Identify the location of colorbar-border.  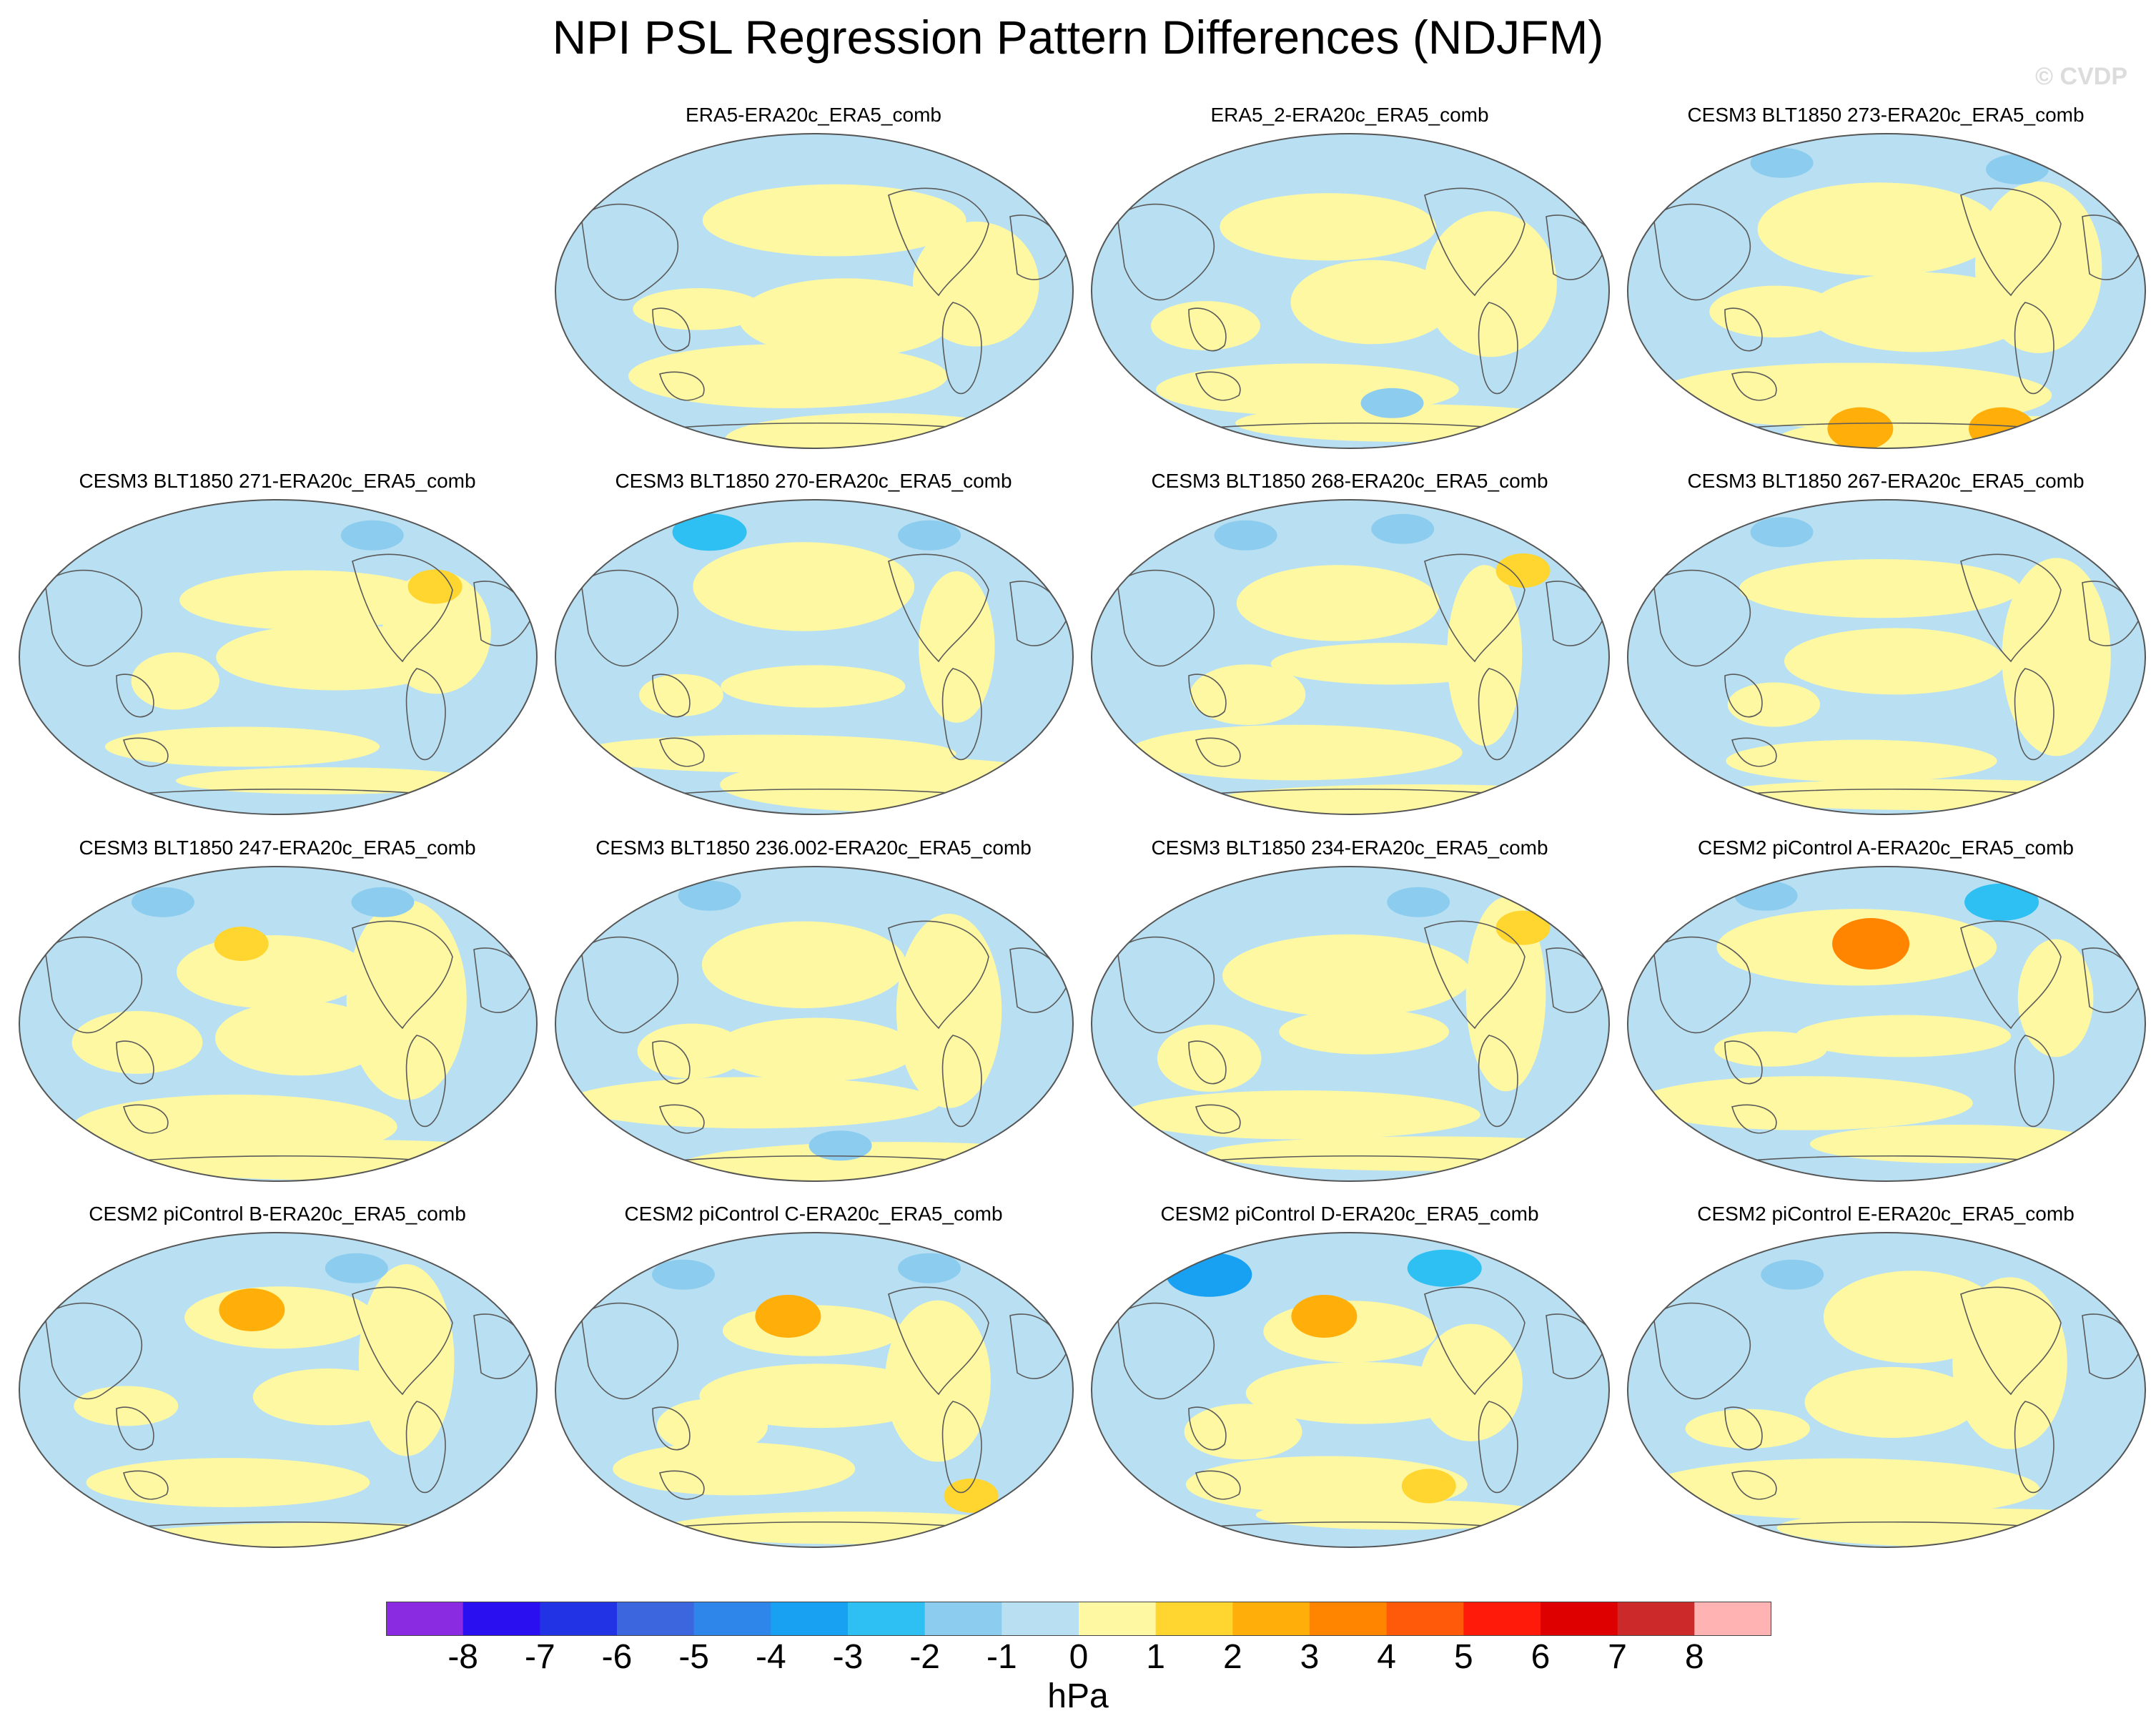
(1078, 1619).